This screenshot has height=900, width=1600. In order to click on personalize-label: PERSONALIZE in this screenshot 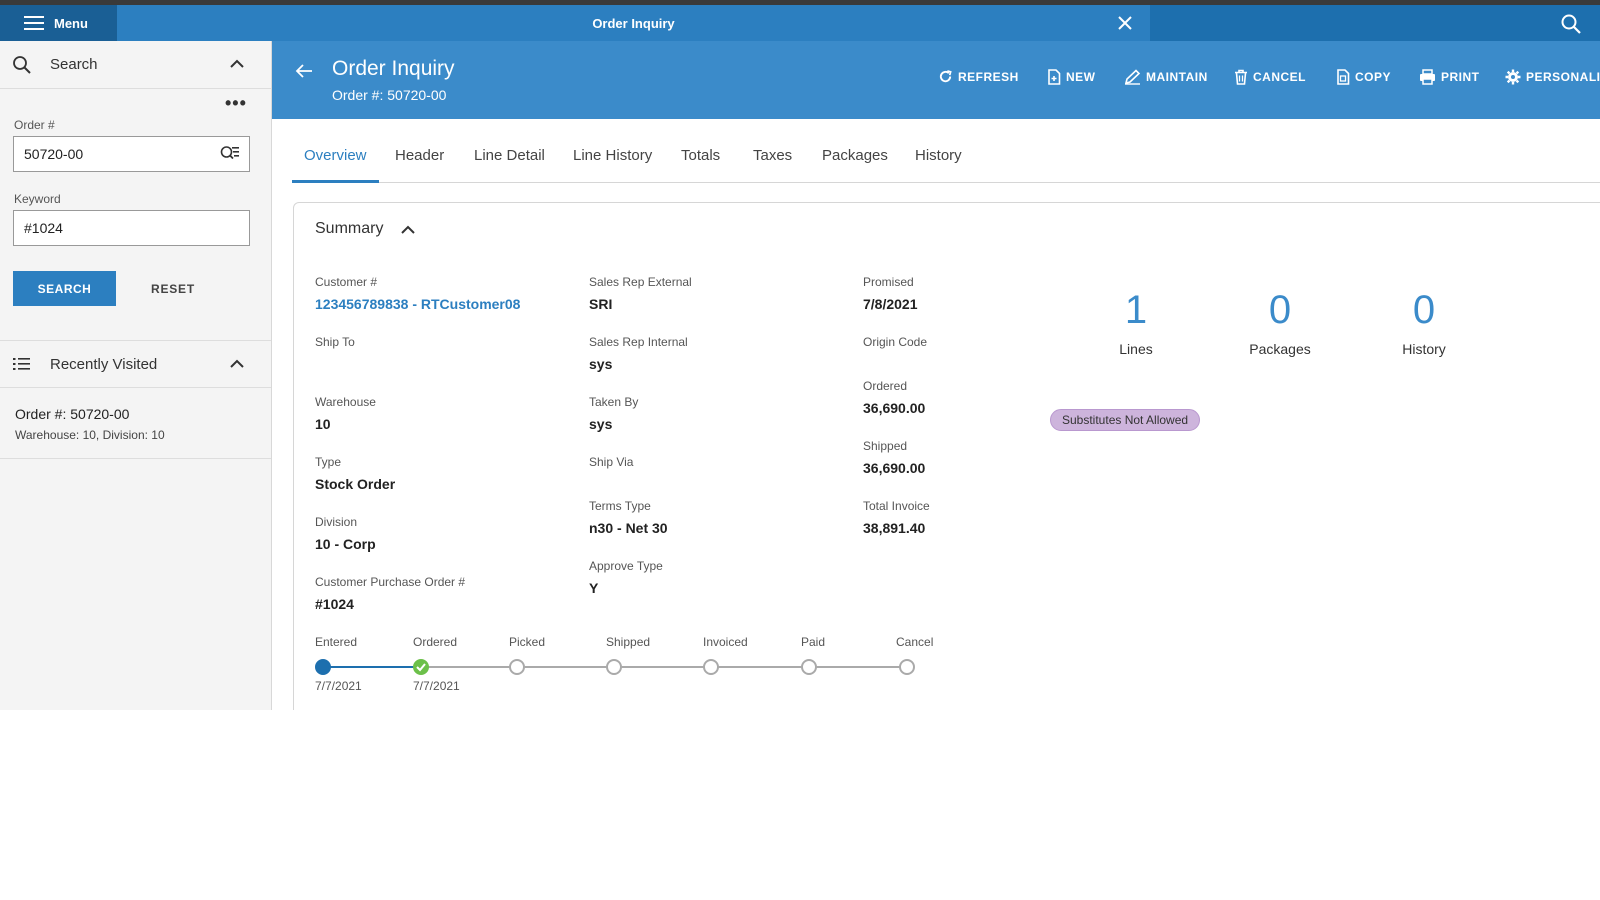, I will do `click(1563, 77)`.